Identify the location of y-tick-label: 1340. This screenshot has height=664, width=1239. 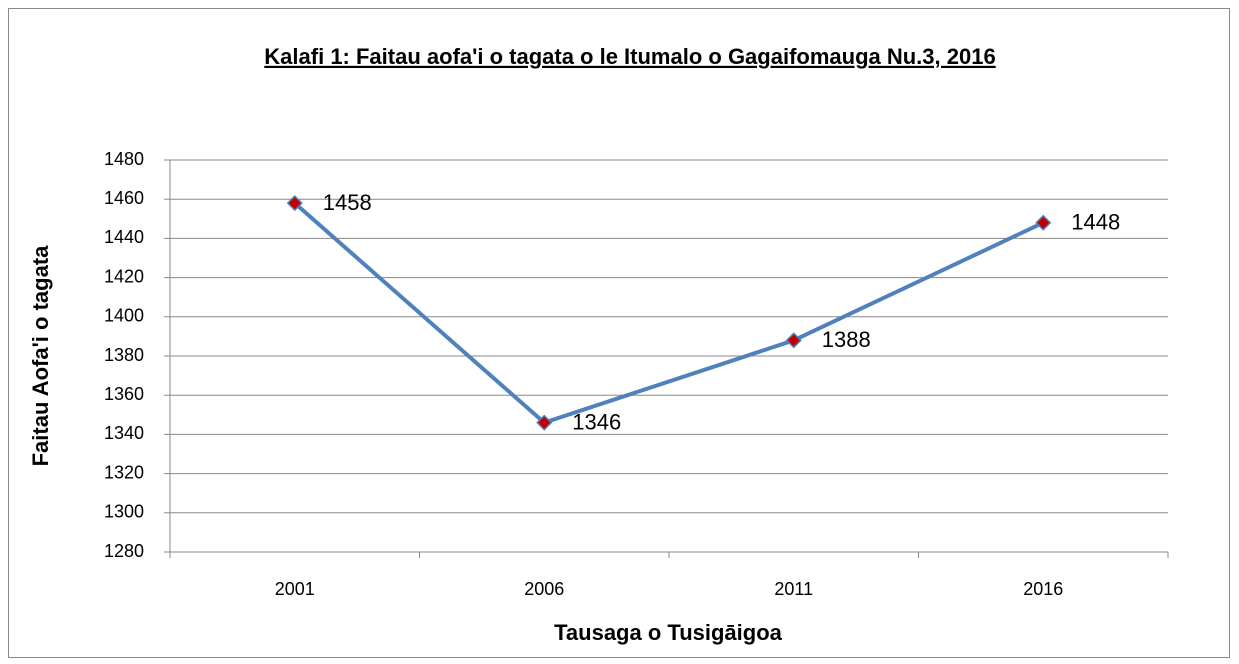
(124, 433).